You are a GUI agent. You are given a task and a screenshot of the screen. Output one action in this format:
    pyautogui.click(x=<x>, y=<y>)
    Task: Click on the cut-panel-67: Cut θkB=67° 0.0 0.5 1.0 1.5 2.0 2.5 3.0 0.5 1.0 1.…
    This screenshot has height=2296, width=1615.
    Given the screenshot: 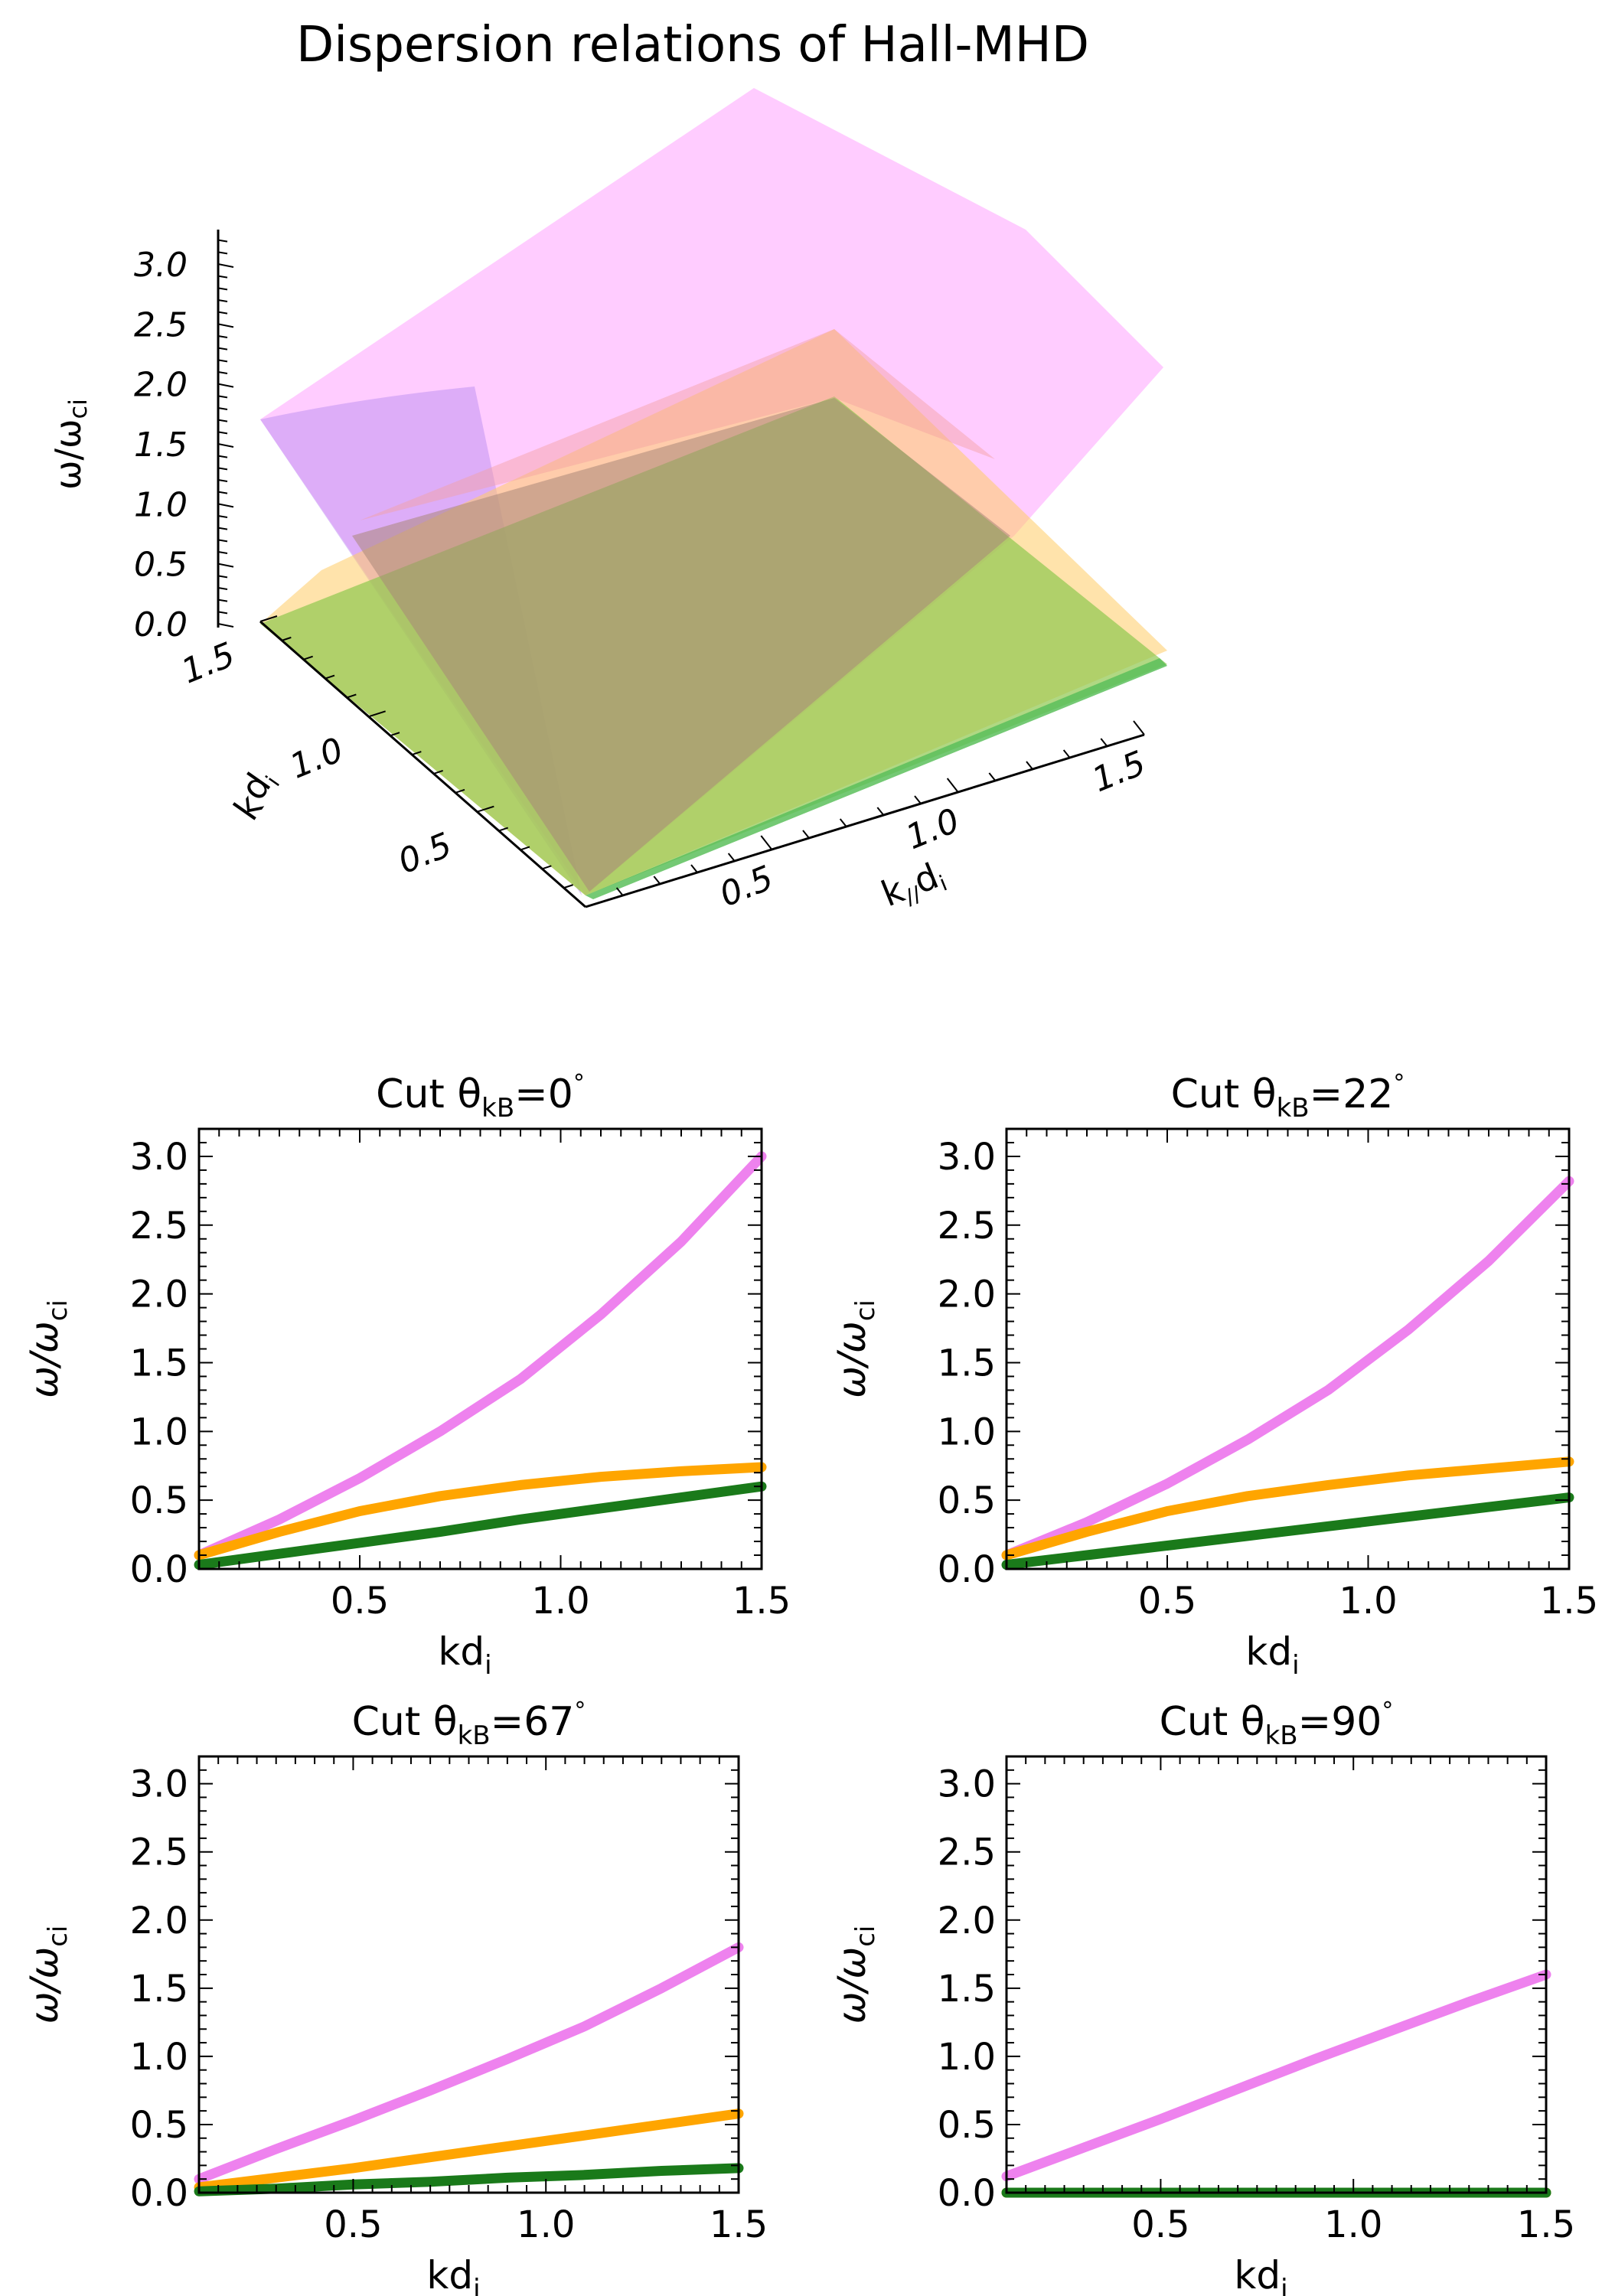 What is the action you would take?
    pyautogui.click(x=395, y=1997)
    